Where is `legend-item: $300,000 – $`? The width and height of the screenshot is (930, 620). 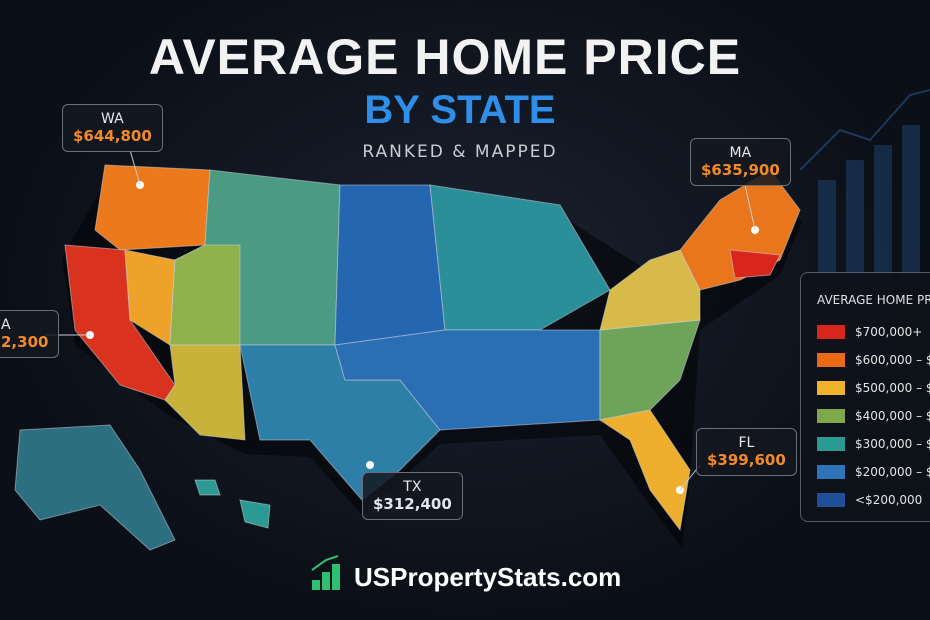
legend-item: $300,000 – $ is located at coordinates (873, 444).